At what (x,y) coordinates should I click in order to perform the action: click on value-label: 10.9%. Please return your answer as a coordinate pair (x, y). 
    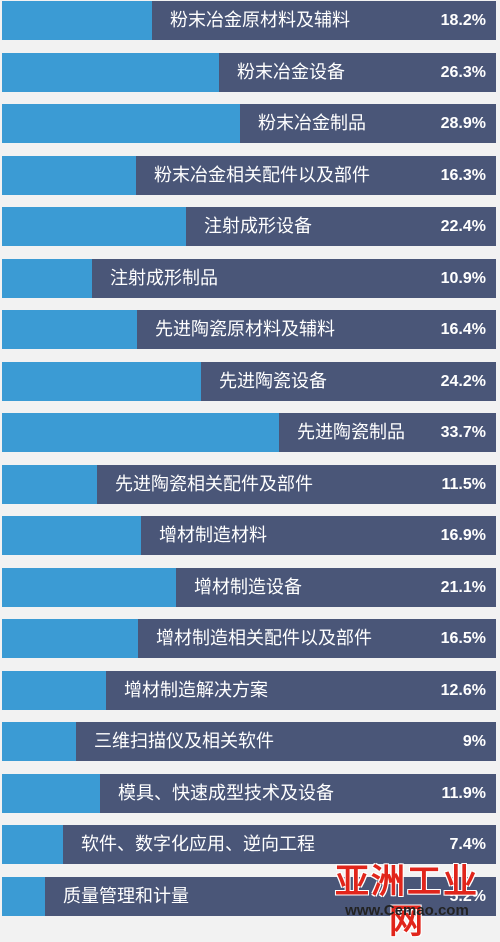
    Looking at the image, I should click on (463, 278).